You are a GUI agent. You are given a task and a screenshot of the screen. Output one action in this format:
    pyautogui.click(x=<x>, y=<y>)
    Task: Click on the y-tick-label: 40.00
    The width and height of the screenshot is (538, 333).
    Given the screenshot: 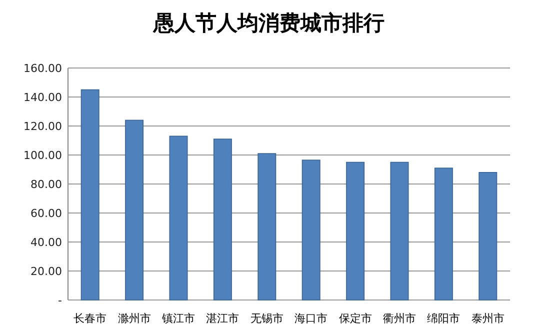 What is the action you would take?
    pyautogui.click(x=46, y=242)
    